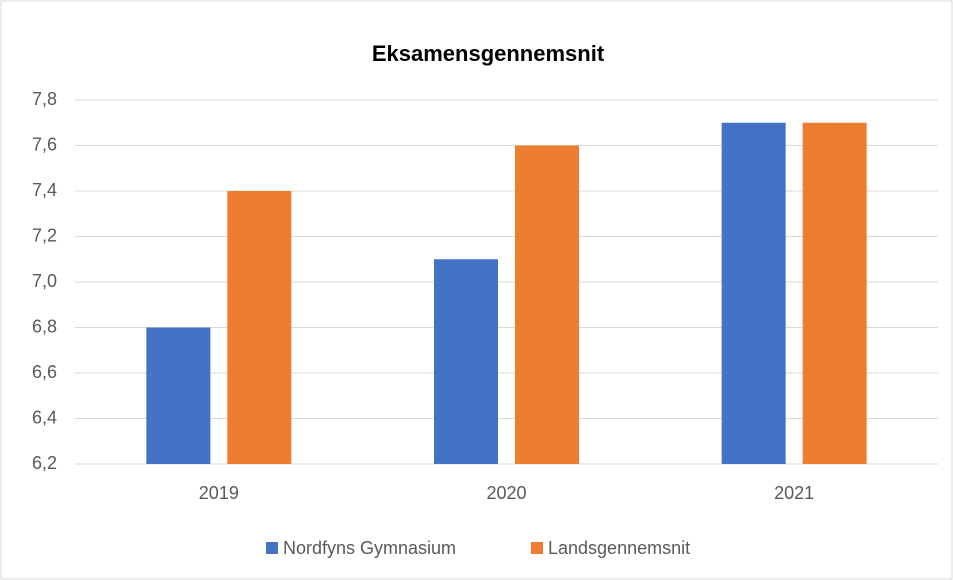  I want to click on y-tick-label: 6,8, so click(44, 326).